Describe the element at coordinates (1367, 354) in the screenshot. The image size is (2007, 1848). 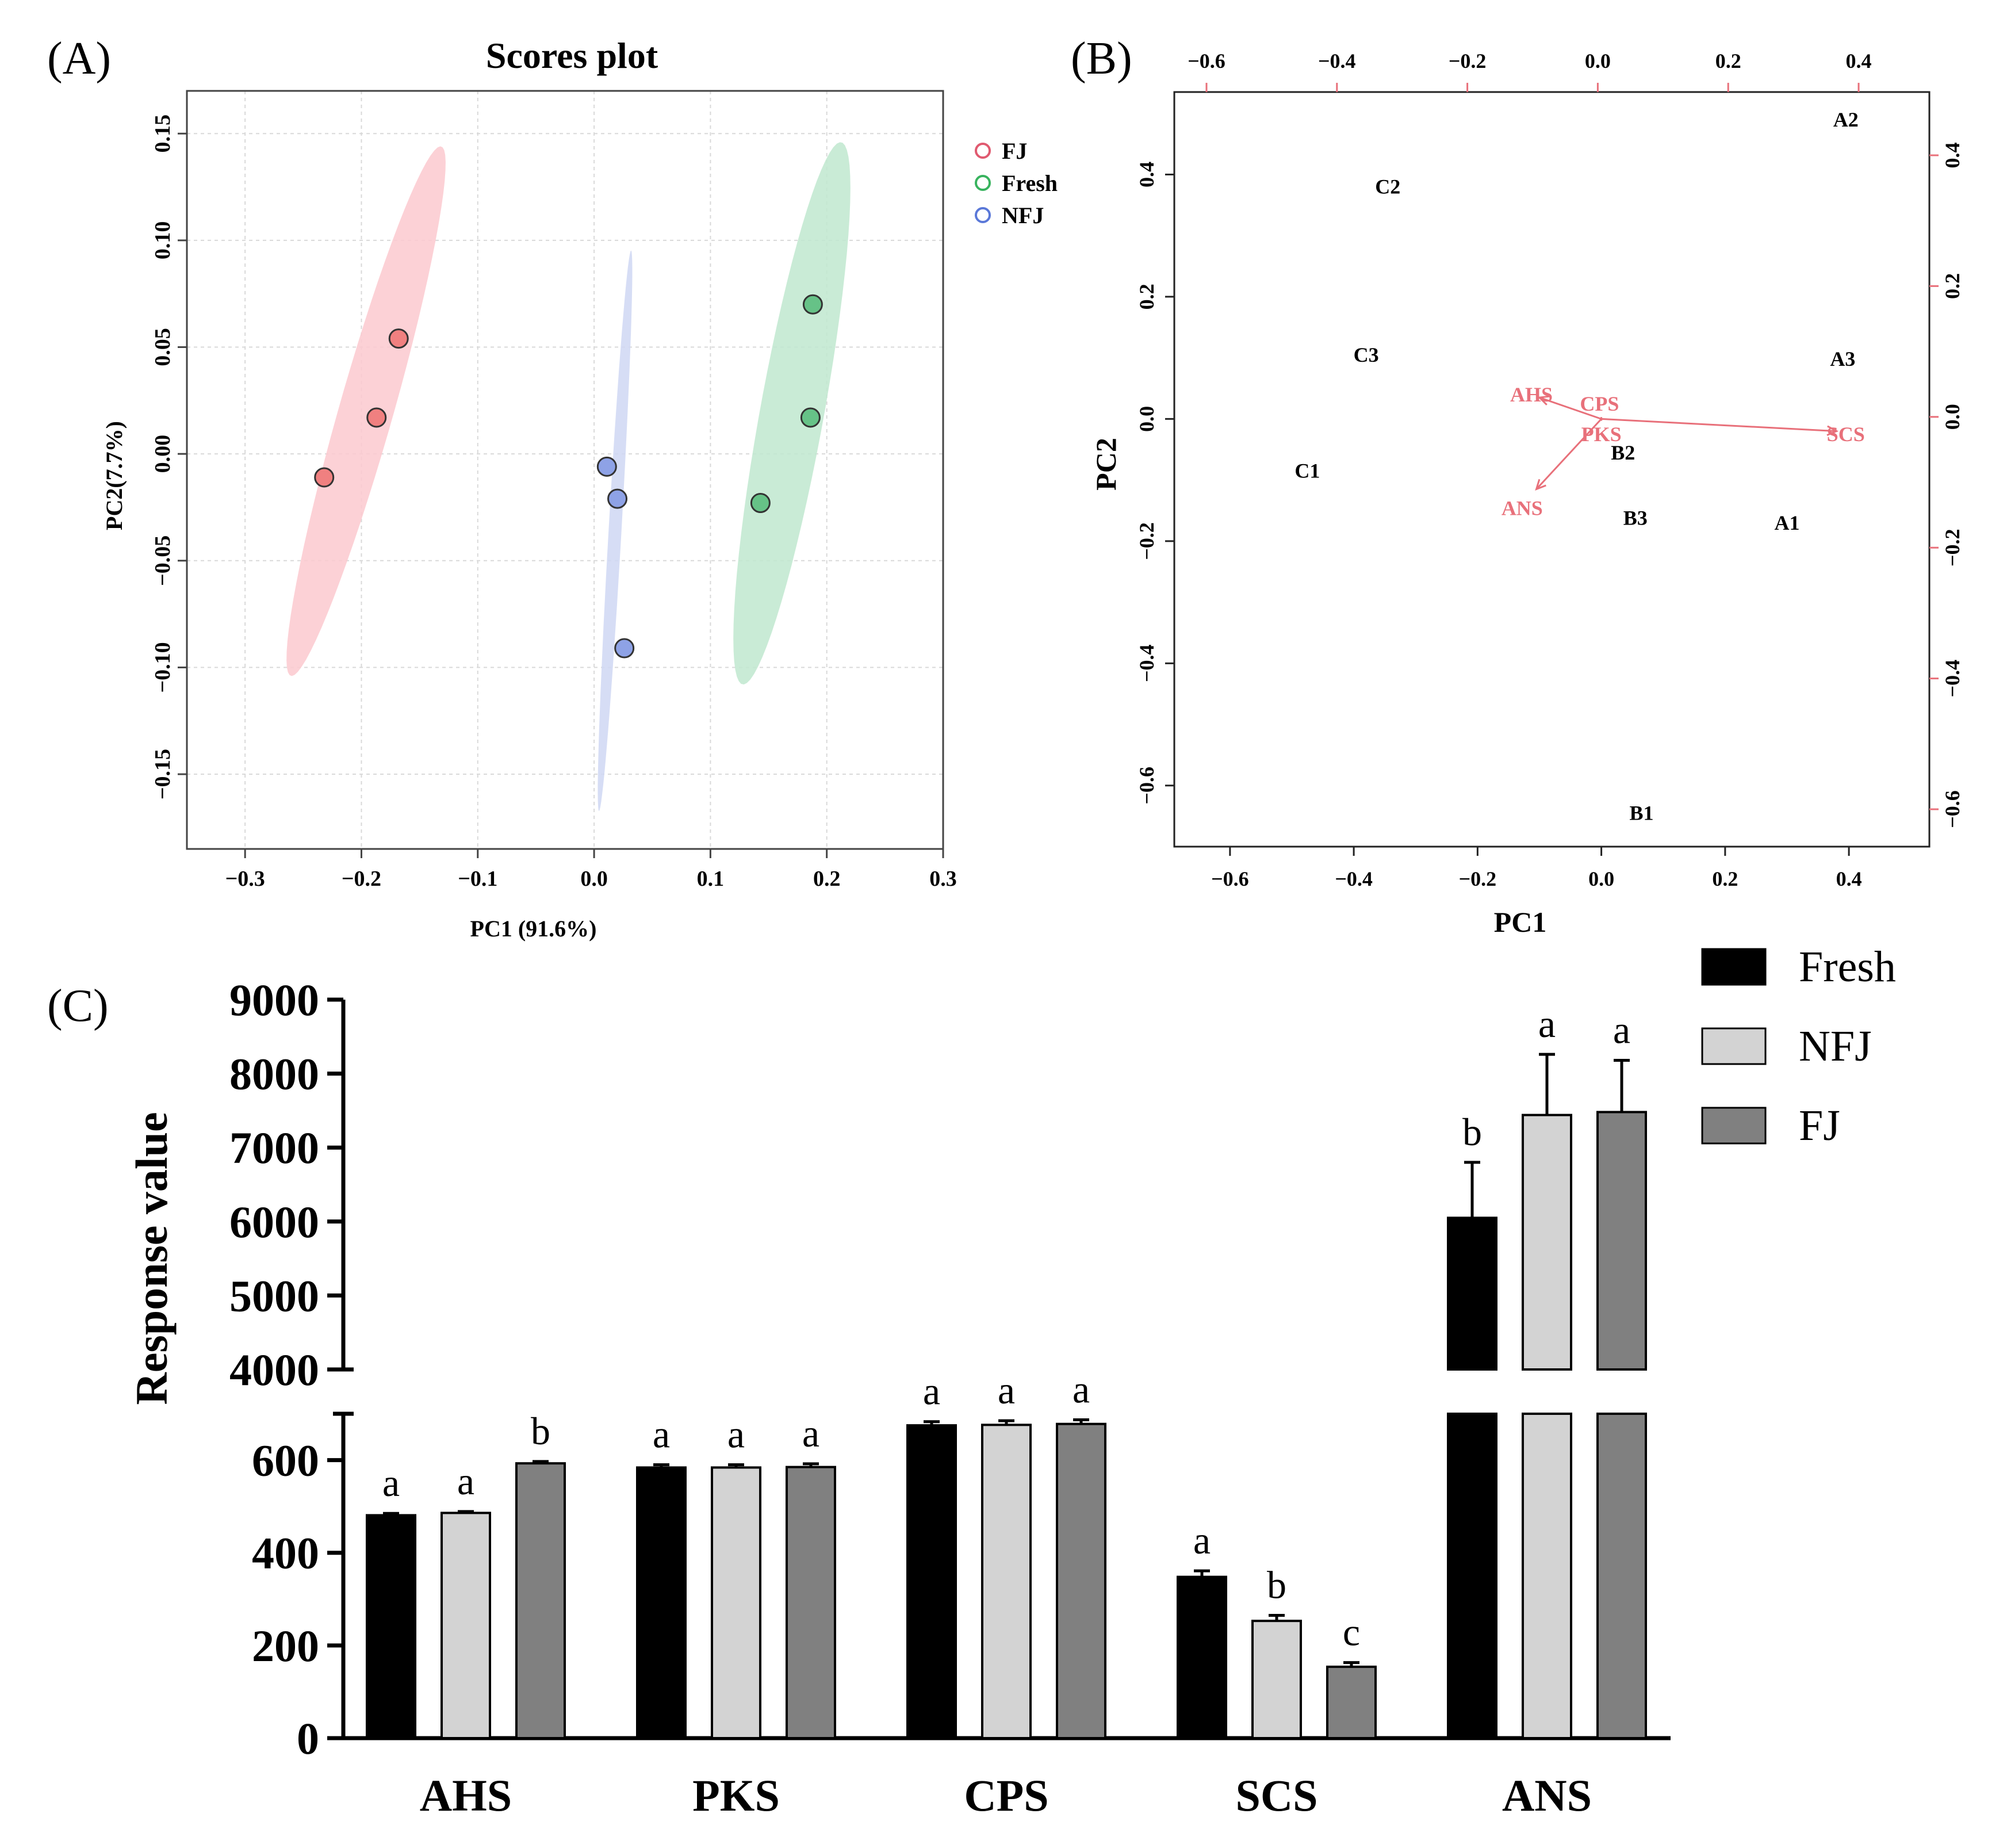
I see `observation-label-c3: C3` at that location.